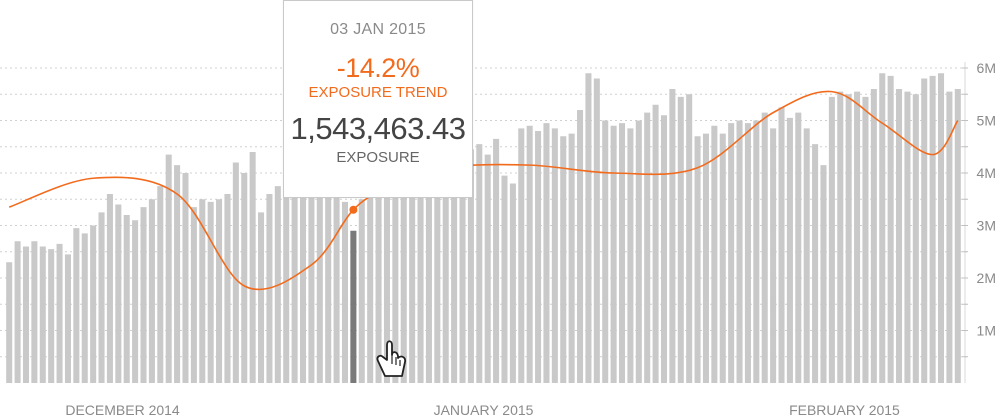 The height and width of the screenshot is (420, 1000). What do you see at coordinates (353, 306) in the screenshot?
I see `bar-highlighted` at bounding box center [353, 306].